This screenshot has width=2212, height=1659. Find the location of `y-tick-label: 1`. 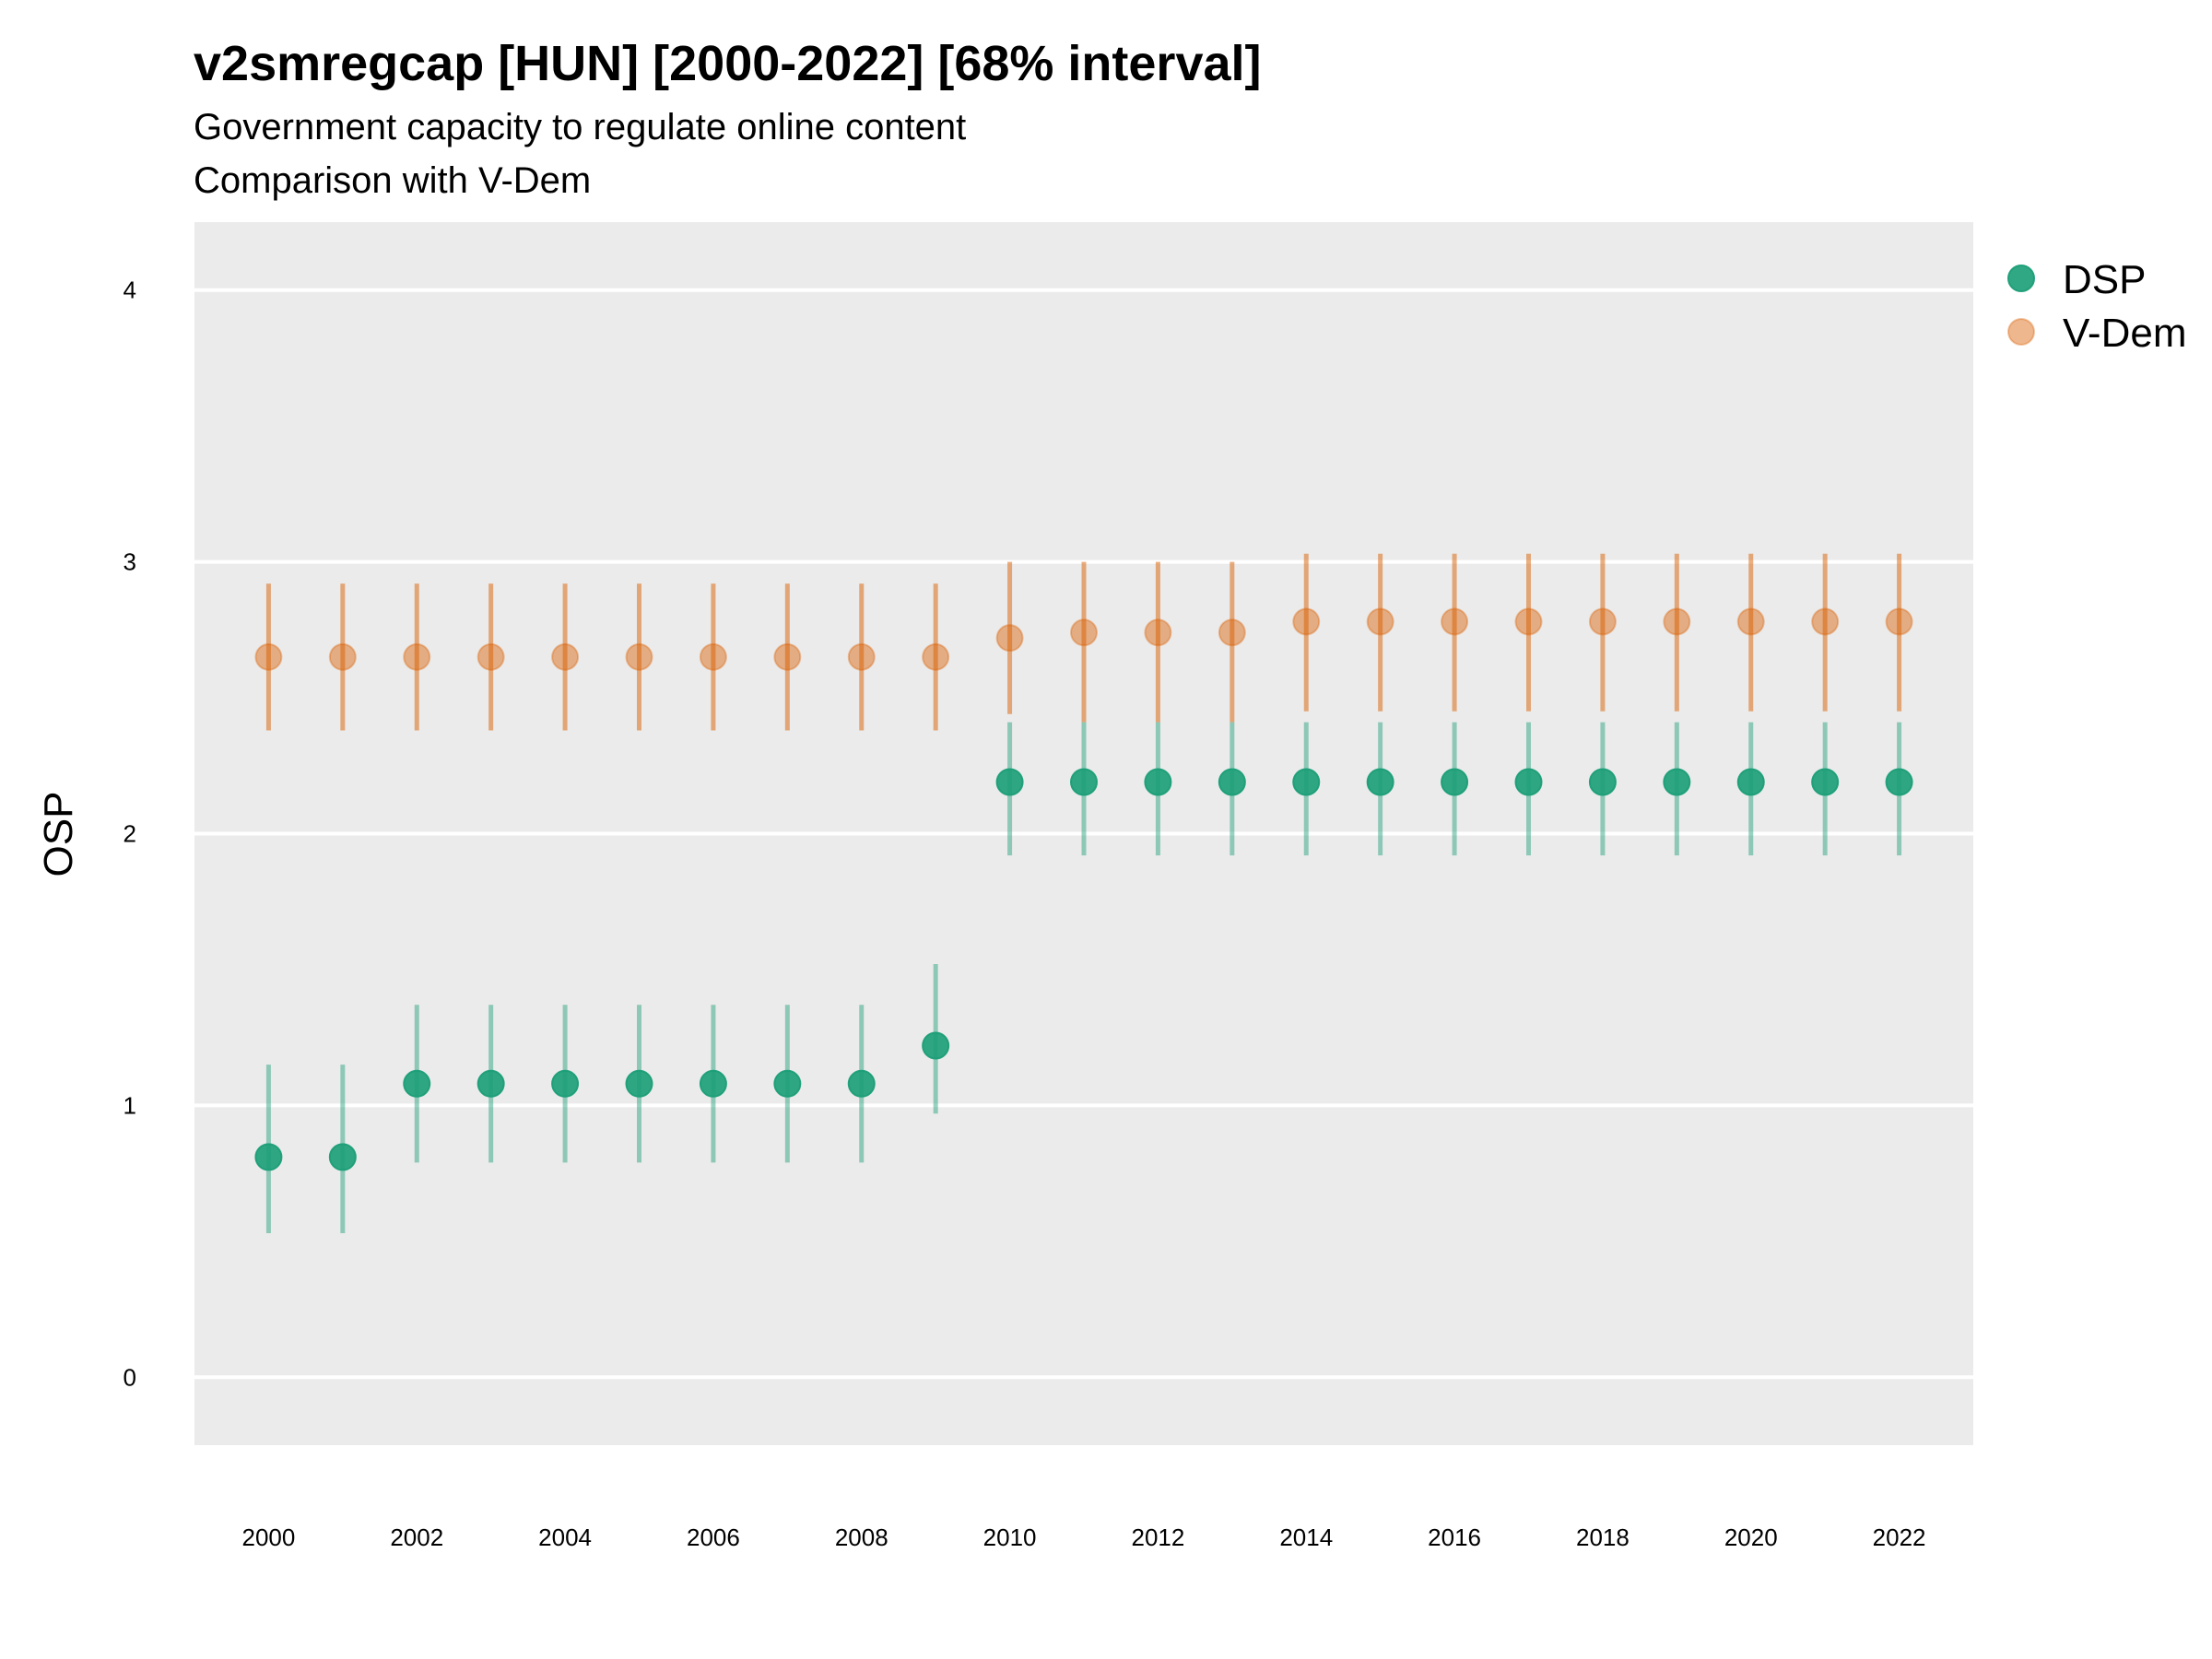

y-tick-label: 1 is located at coordinates (130, 1105).